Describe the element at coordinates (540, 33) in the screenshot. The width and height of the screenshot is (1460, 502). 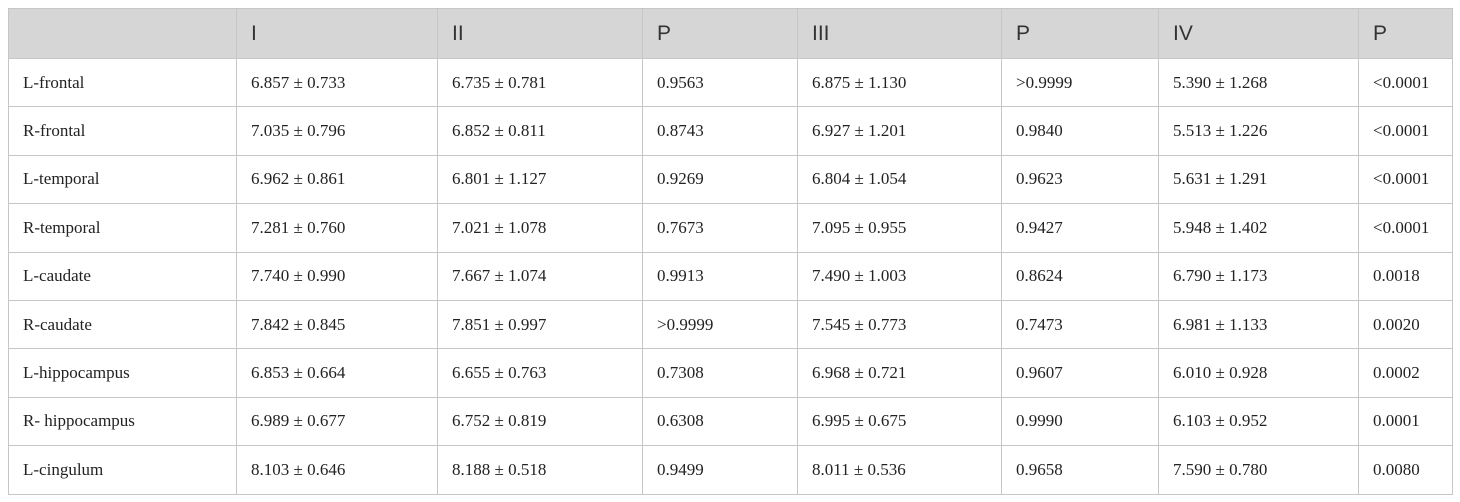
I see `header-cell: II` at that location.